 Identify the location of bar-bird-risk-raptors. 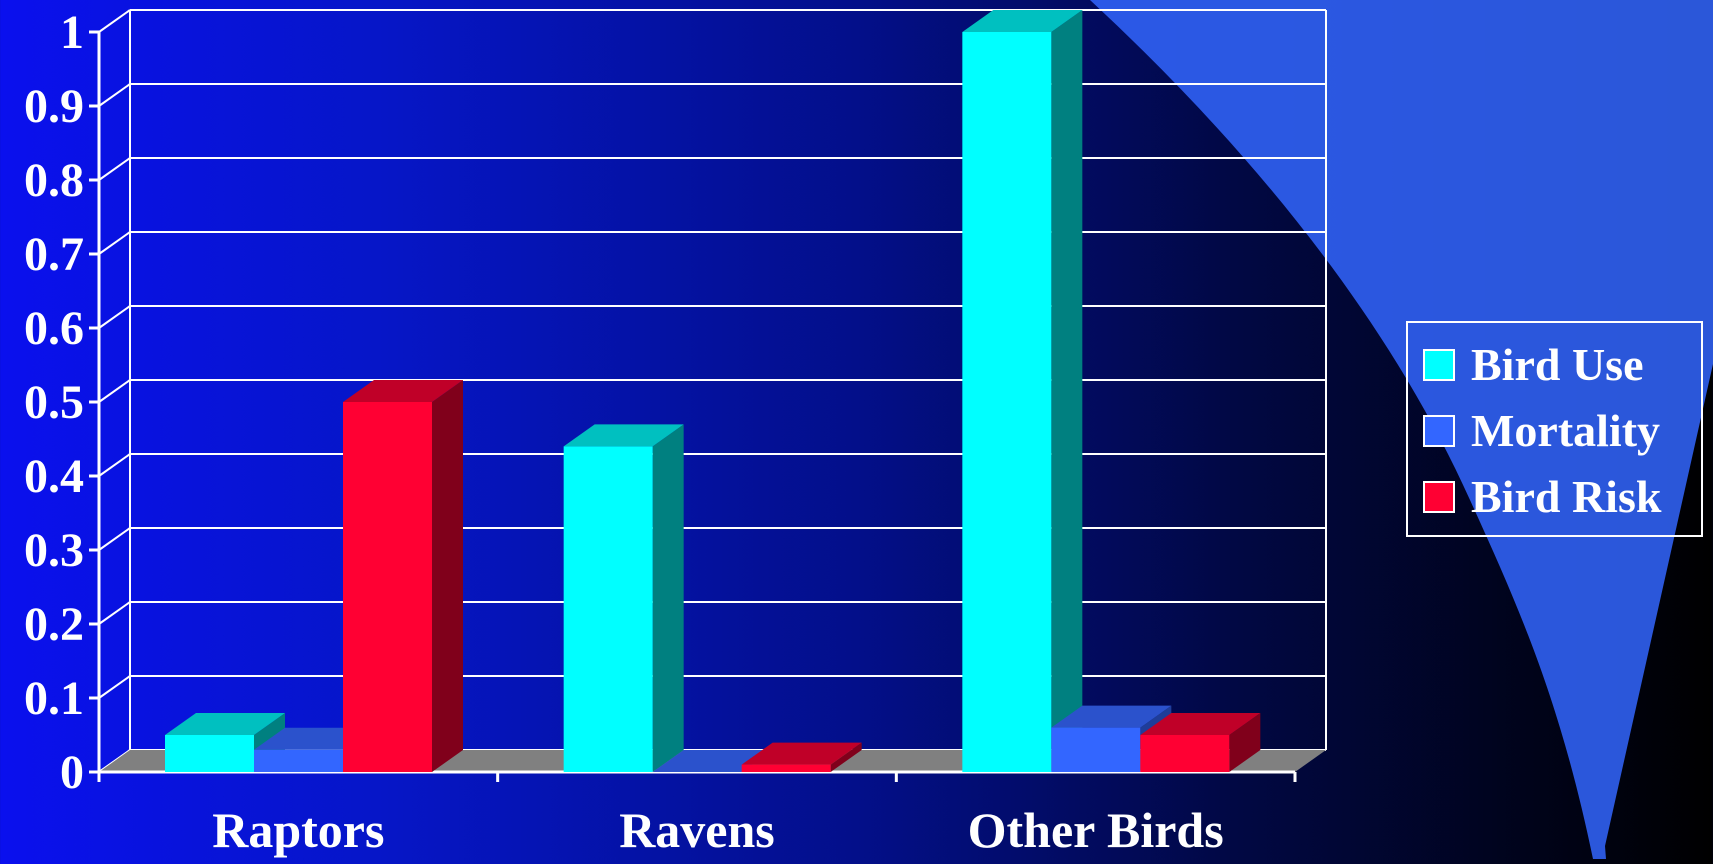
(387, 587).